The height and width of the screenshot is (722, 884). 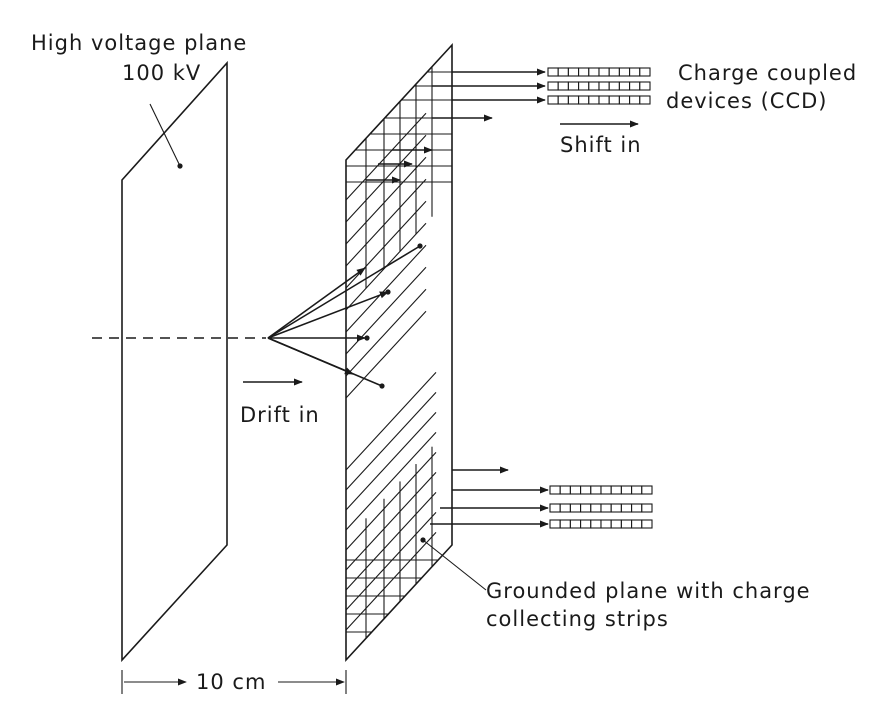 What do you see at coordinates (161, 73) in the screenshot?
I see `voltage-label: 100 kV` at bounding box center [161, 73].